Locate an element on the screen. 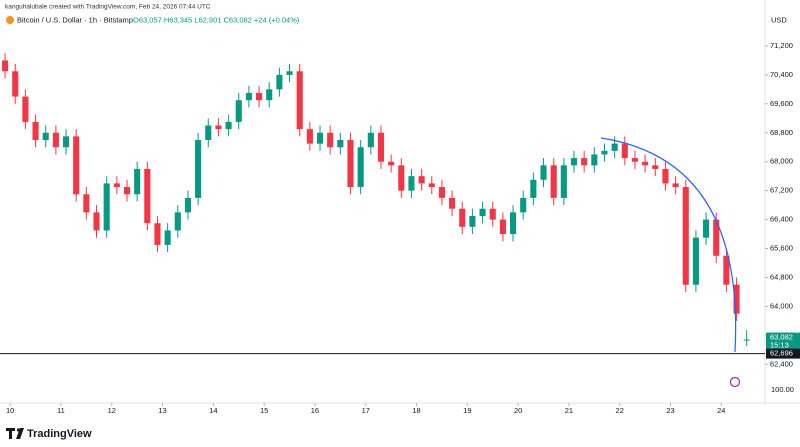 This screenshot has height=447, width=800. logo-dot is located at coordinates (18, 430).